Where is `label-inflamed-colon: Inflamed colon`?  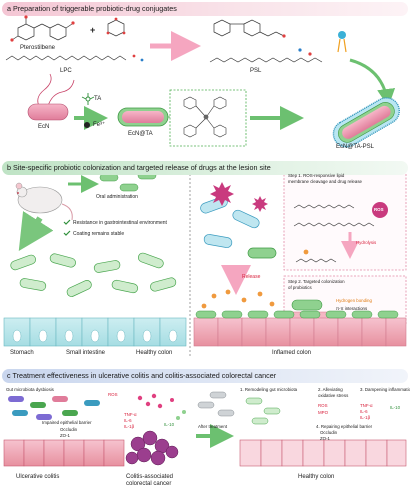
label-inflamed-colon: Inflamed colon is located at coordinates (292, 353).